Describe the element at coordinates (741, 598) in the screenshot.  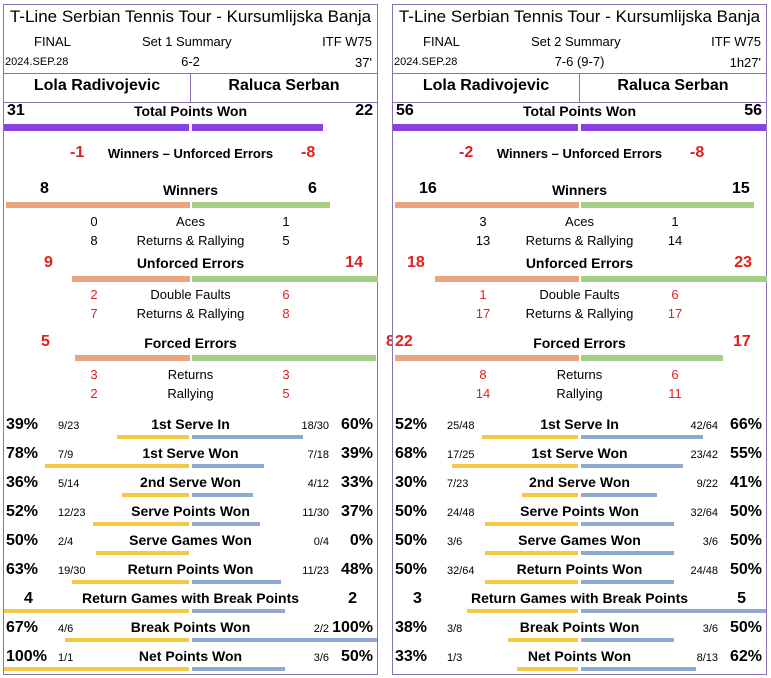
I see `return-games-with-break-points-p2-value: 5` at that location.